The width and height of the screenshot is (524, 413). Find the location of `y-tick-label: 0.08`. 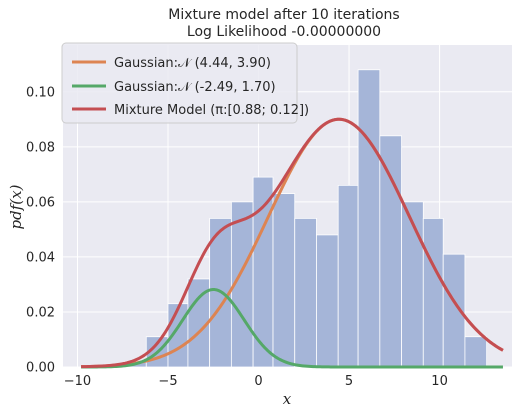

y-tick-label: 0.08 is located at coordinates (40, 147).